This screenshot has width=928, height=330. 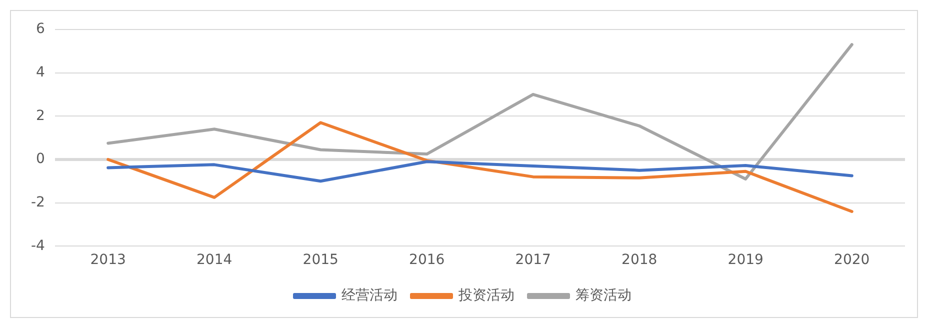 What do you see at coordinates (37, 202) in the screenshot?
I see `y-tick-label: -2` at bounding box center [37, 202].